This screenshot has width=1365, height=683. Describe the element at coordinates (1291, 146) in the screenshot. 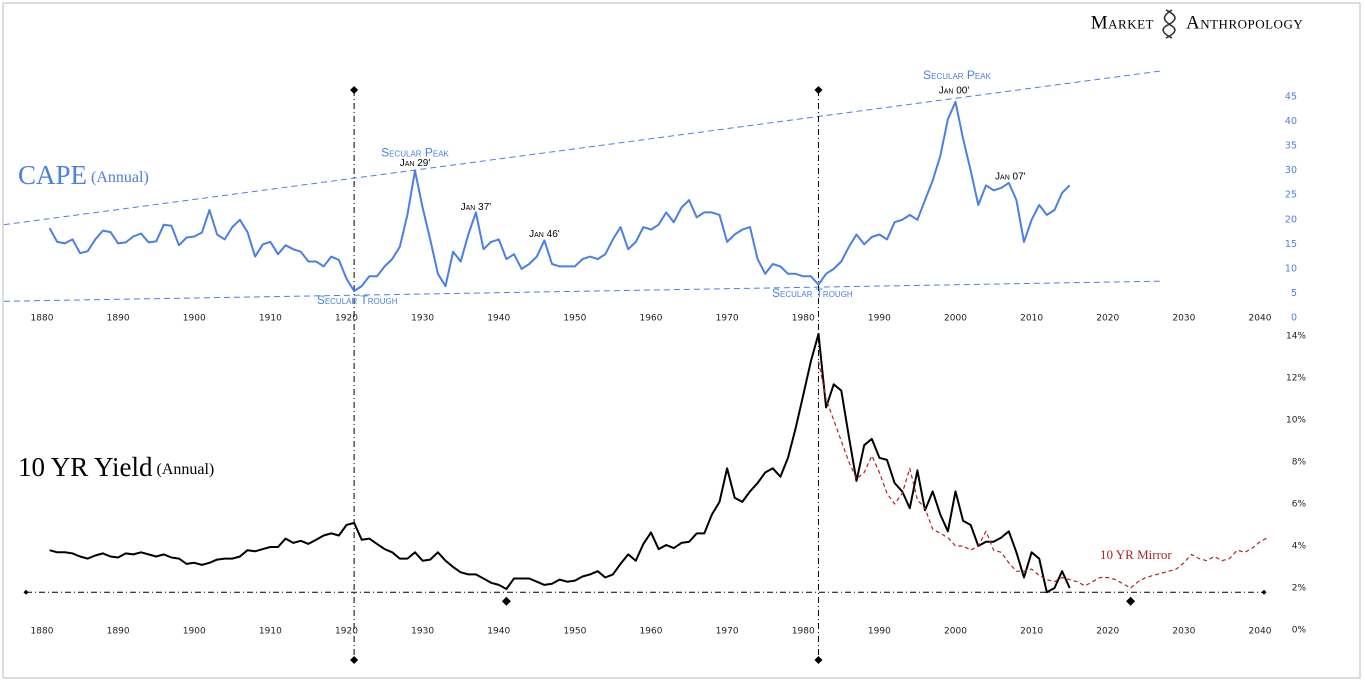

I see `y-tick-label: 35` at that location.